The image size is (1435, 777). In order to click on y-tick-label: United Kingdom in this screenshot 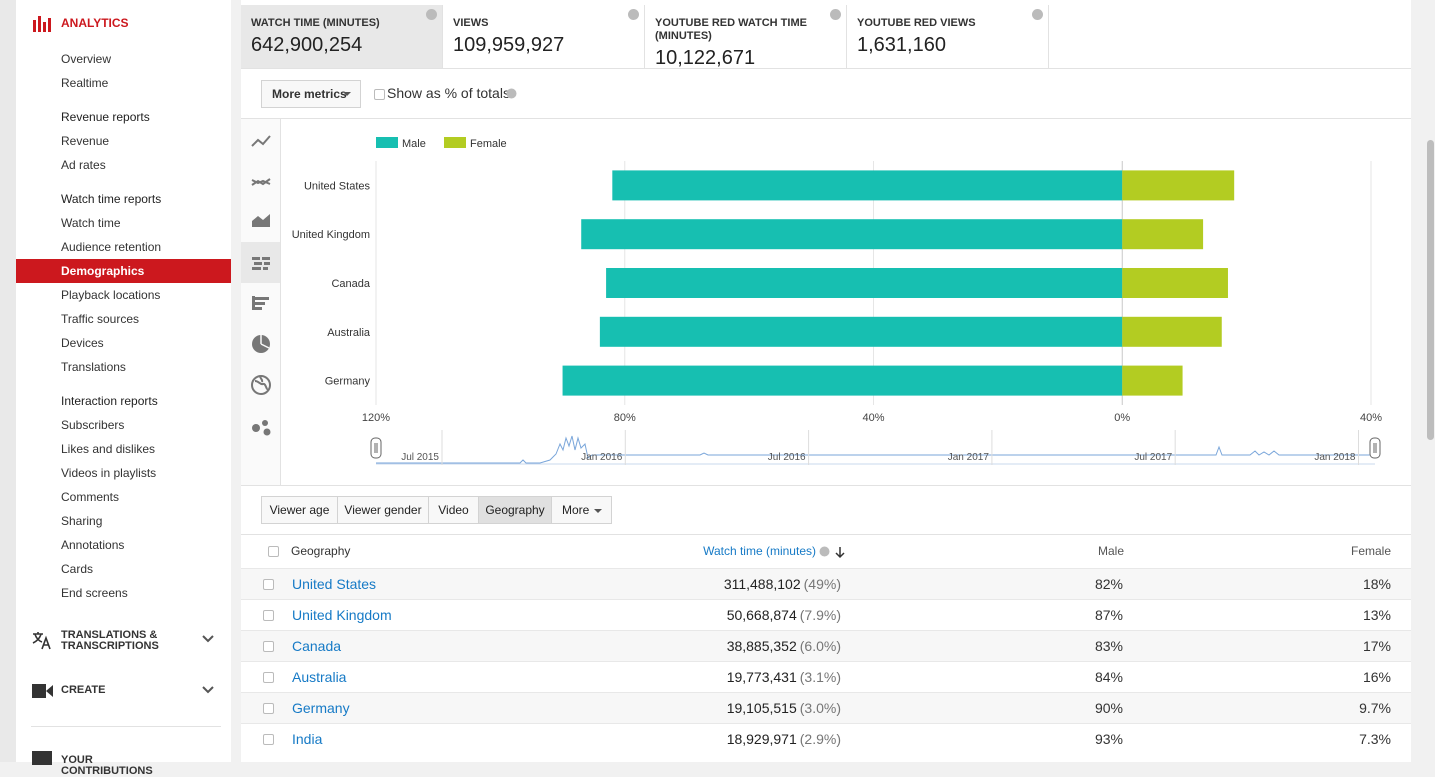, I will do `click(331, 235)`.